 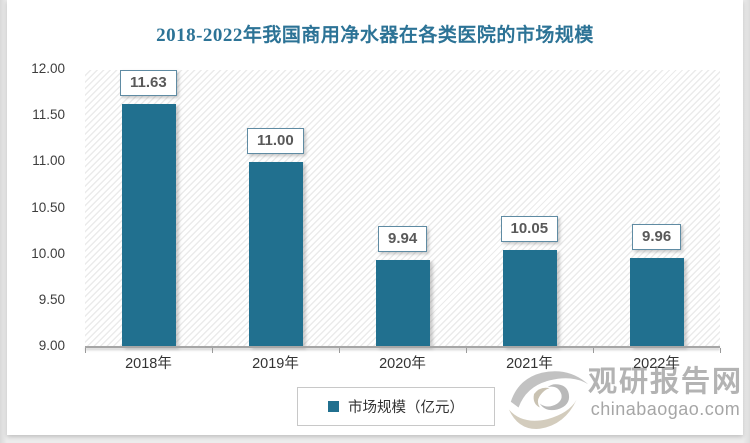 What do you see at coordinates (275, 141) in the screenshot?
I see `data-label: 11.00` at bounding box center [275, 141].